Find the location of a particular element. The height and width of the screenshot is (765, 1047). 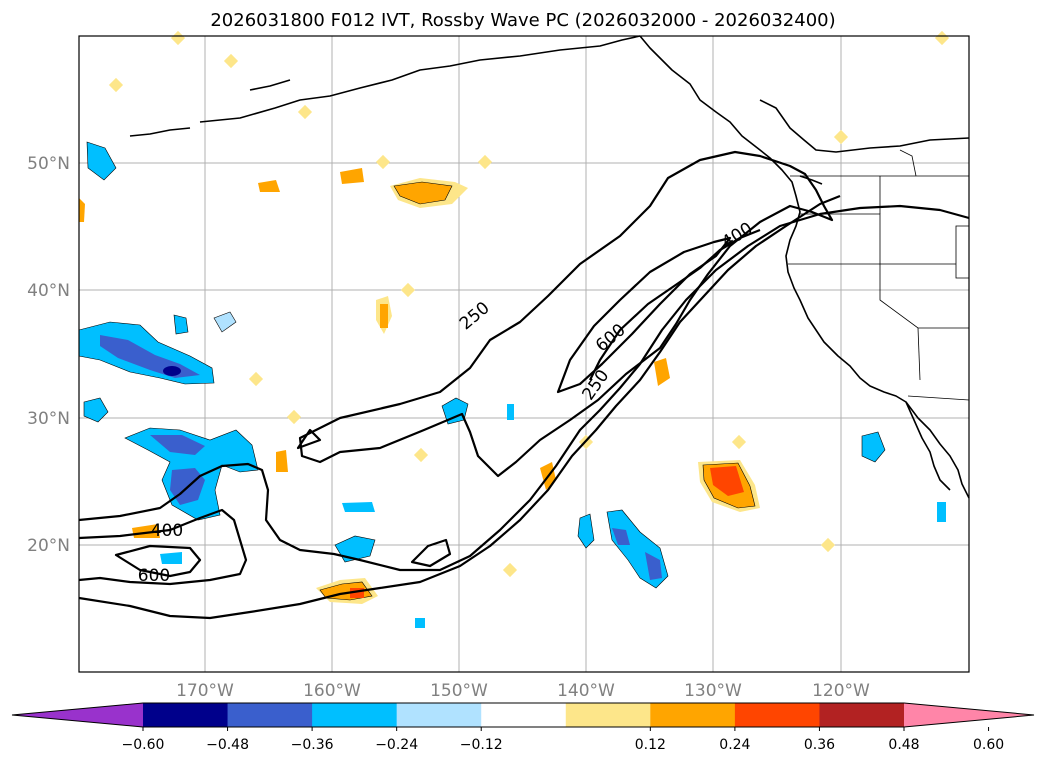

baja-california is located at coordinates (928, 446).